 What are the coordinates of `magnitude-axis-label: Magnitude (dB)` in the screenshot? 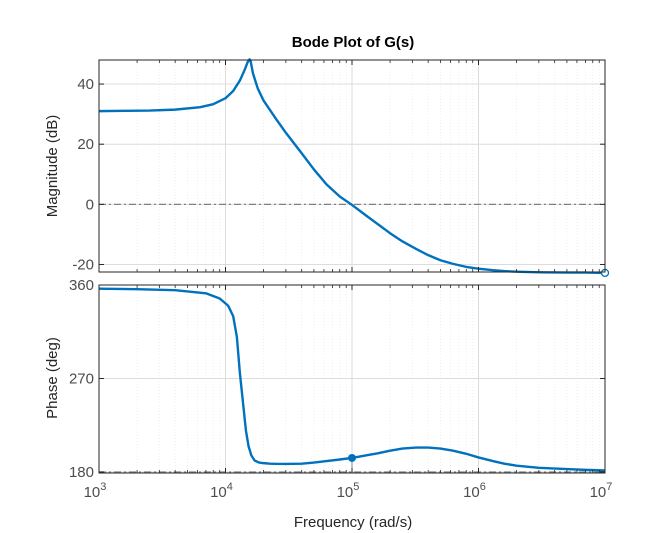 It's located at (52, 166).